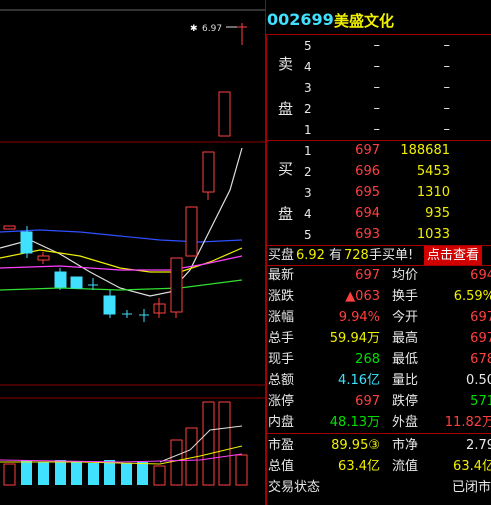  Describe the element at coordinates (281, 296) in the screenshot. I see `stat-label: 涨跌` at that location.